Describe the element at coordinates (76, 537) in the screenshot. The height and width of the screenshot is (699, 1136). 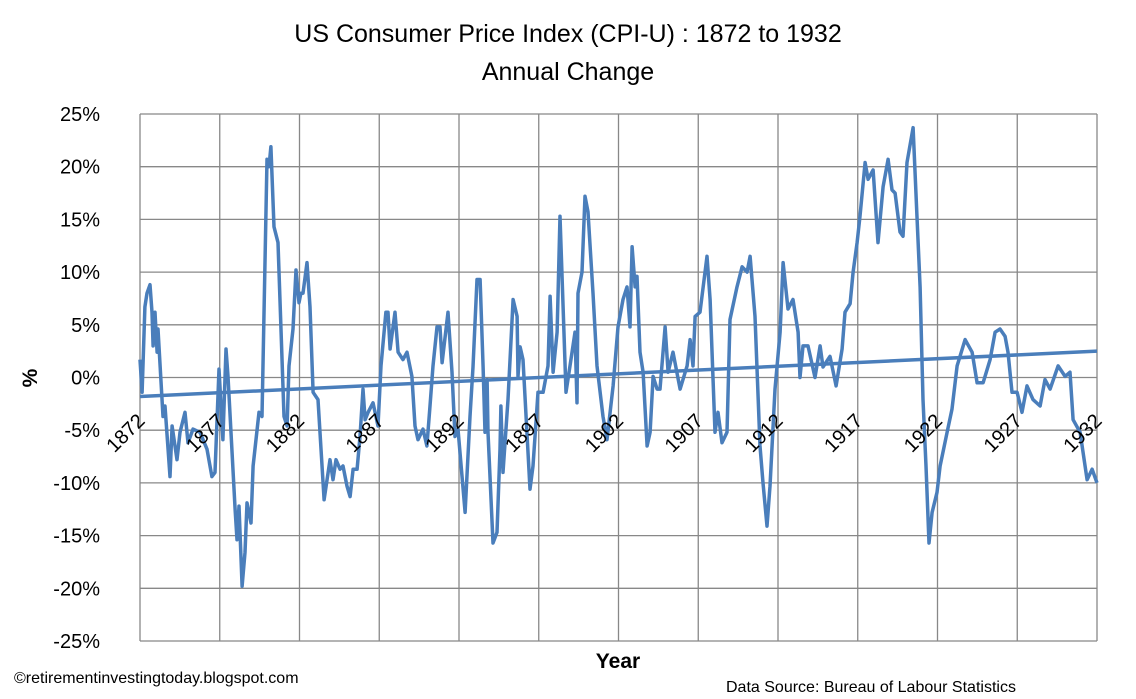
I see `y-tick-label: -15%` at that location.